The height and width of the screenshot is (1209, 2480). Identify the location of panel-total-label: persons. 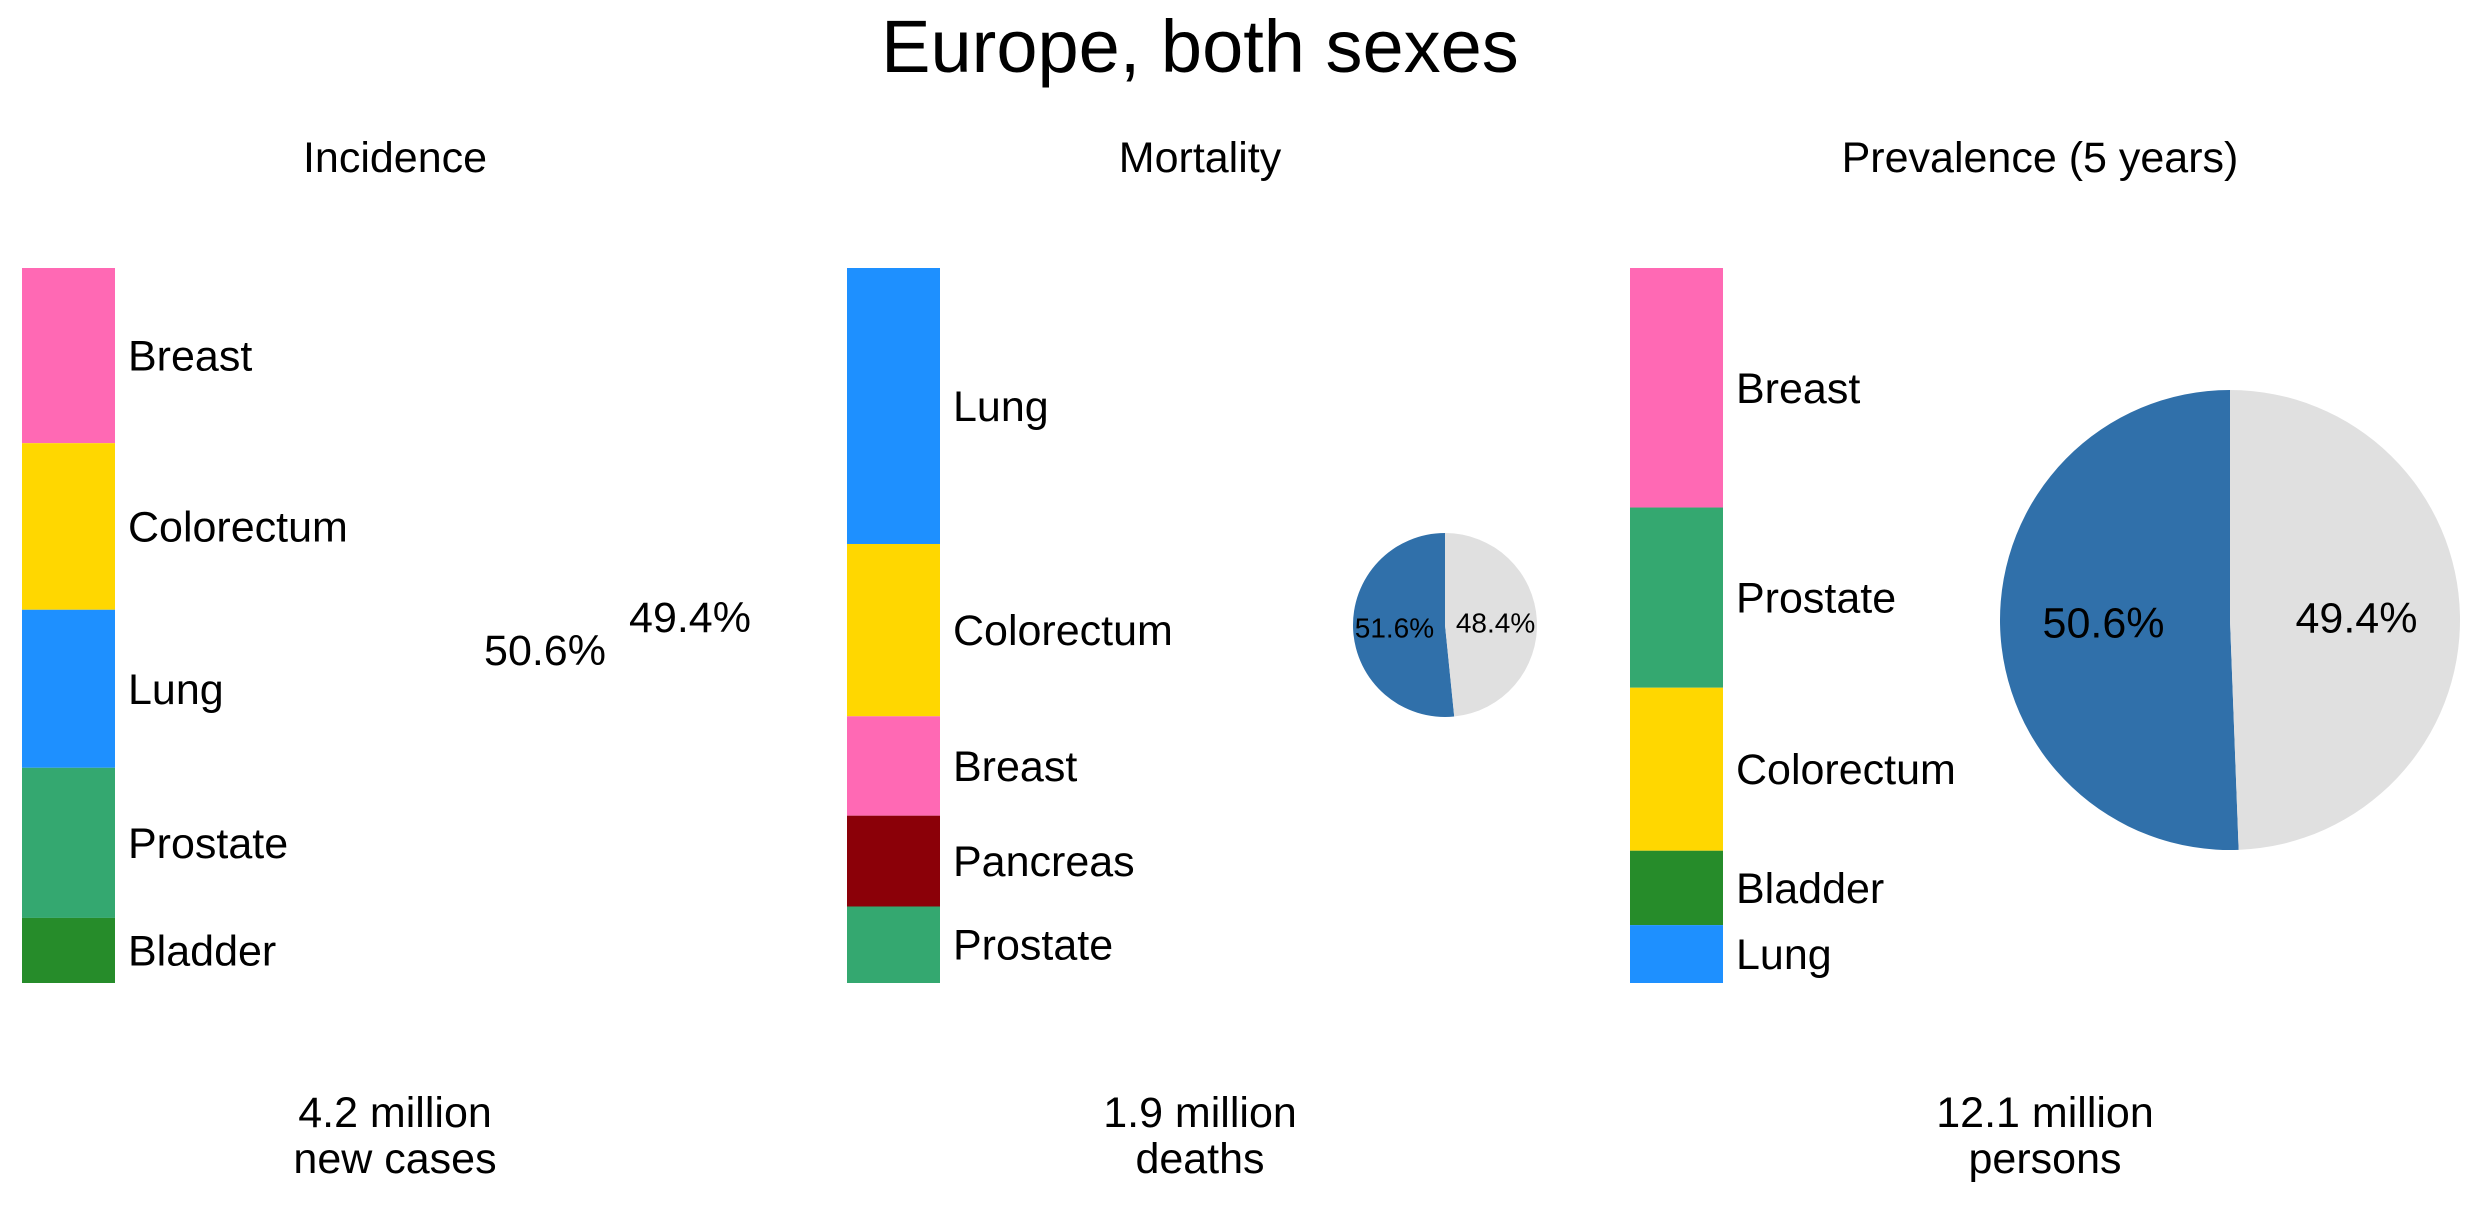
(2045, 1159).